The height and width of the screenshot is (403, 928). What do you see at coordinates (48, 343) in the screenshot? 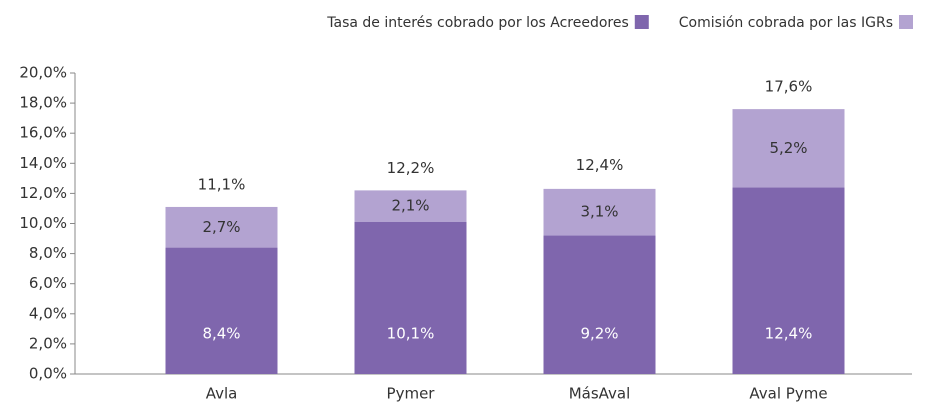
I see `y-tick-label: 2,0%` at bounding box center [48, 343].